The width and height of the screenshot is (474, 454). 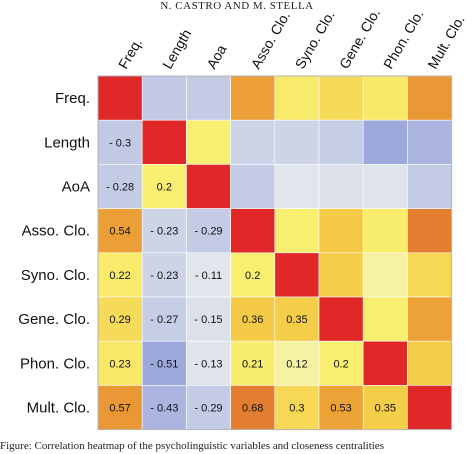 I want to click on heatmap-cell-r2-c2, so click(x=164, y=142).